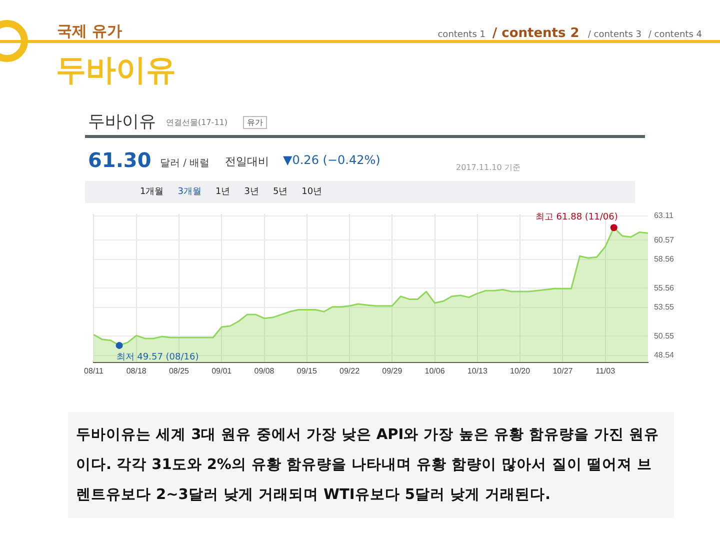 This screenshot has height=540, width=720. Describe the element at coordinates (664, 355) in the screenshot. I see `y-tick-label: 48.54` at that location.